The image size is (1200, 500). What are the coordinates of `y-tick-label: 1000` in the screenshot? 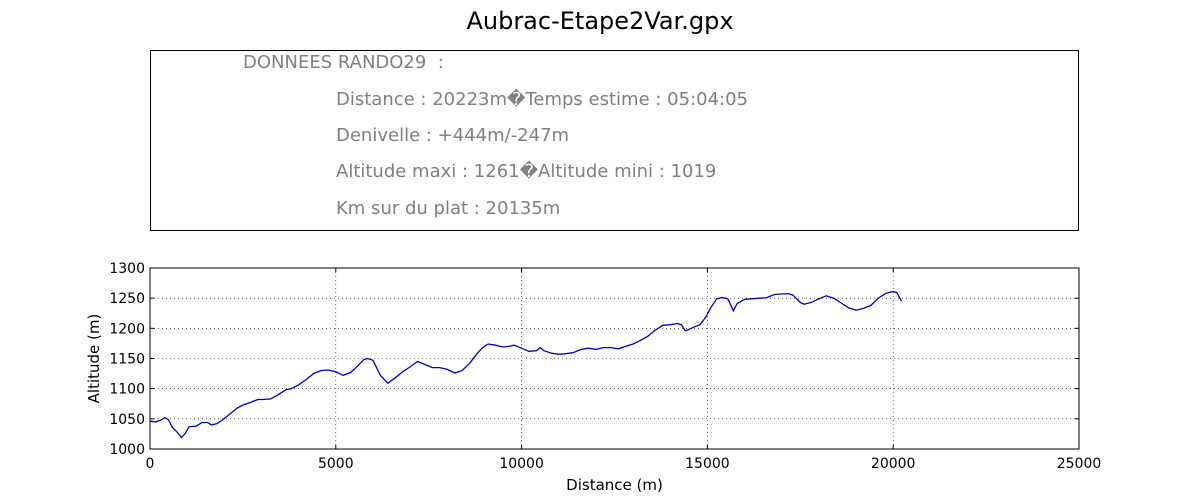 It's located at (127, 450).